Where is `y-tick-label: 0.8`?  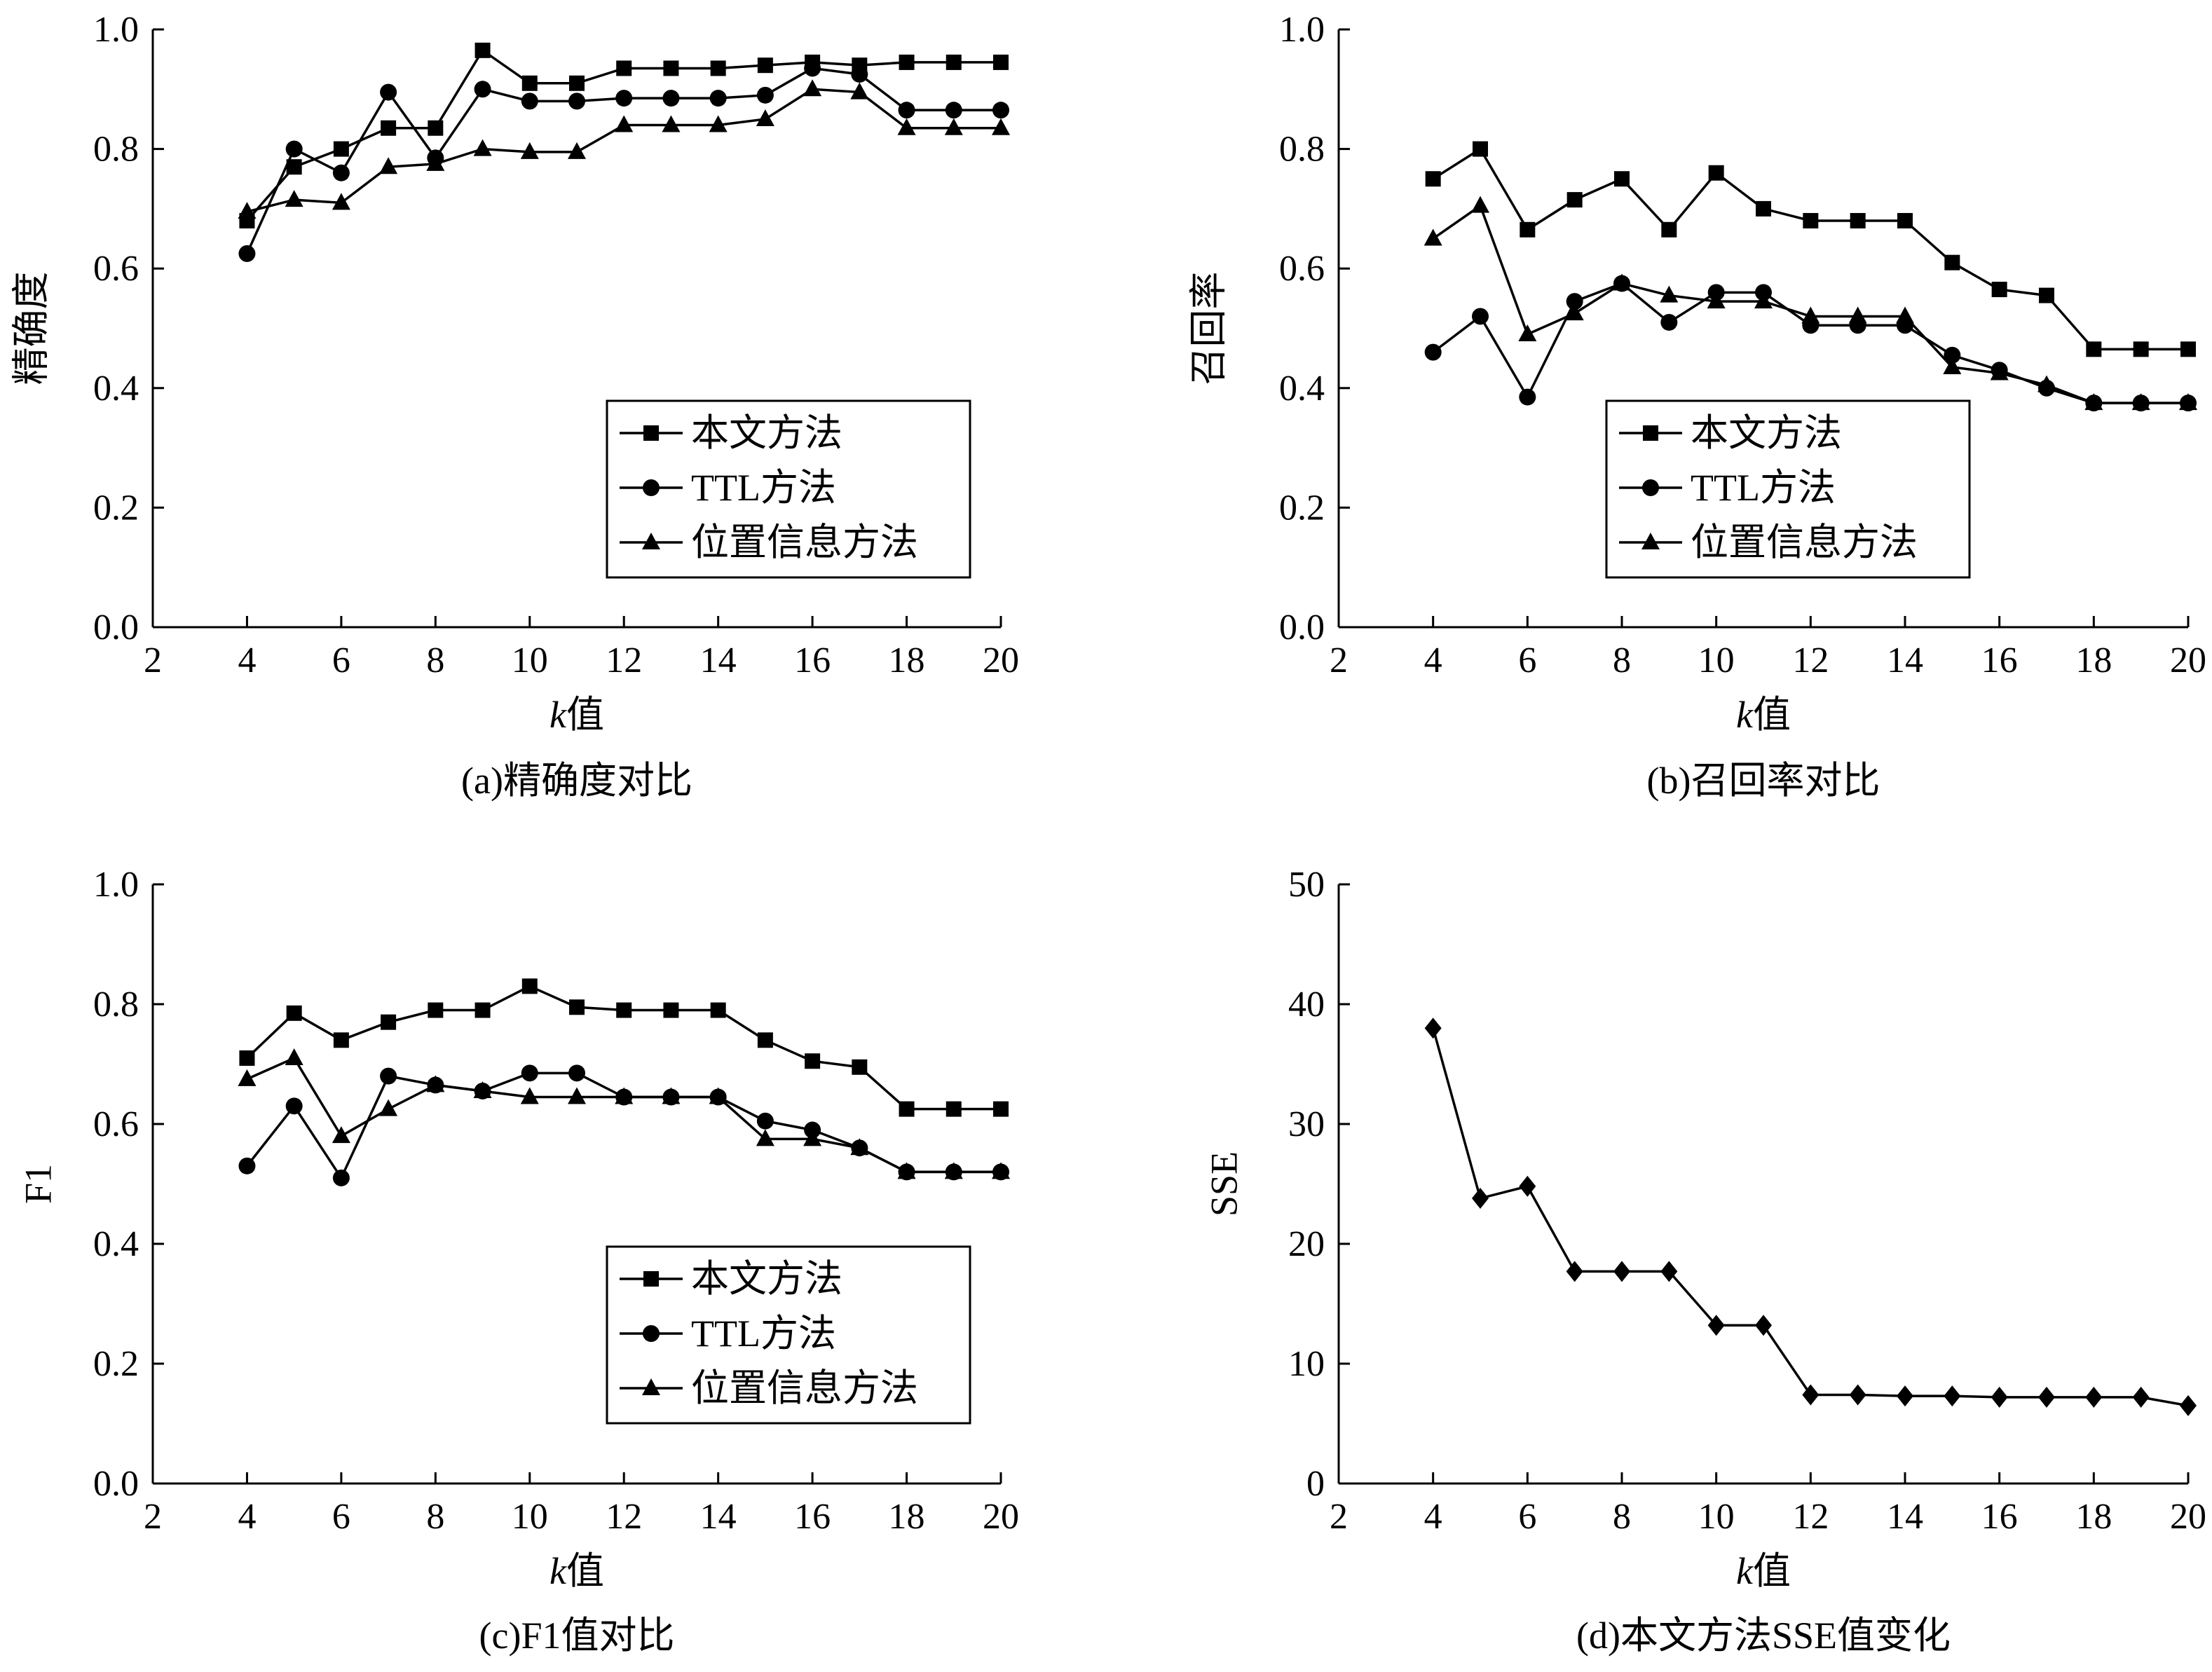 y-tick-label: 0.8 is located at coordinates (116, 1005).